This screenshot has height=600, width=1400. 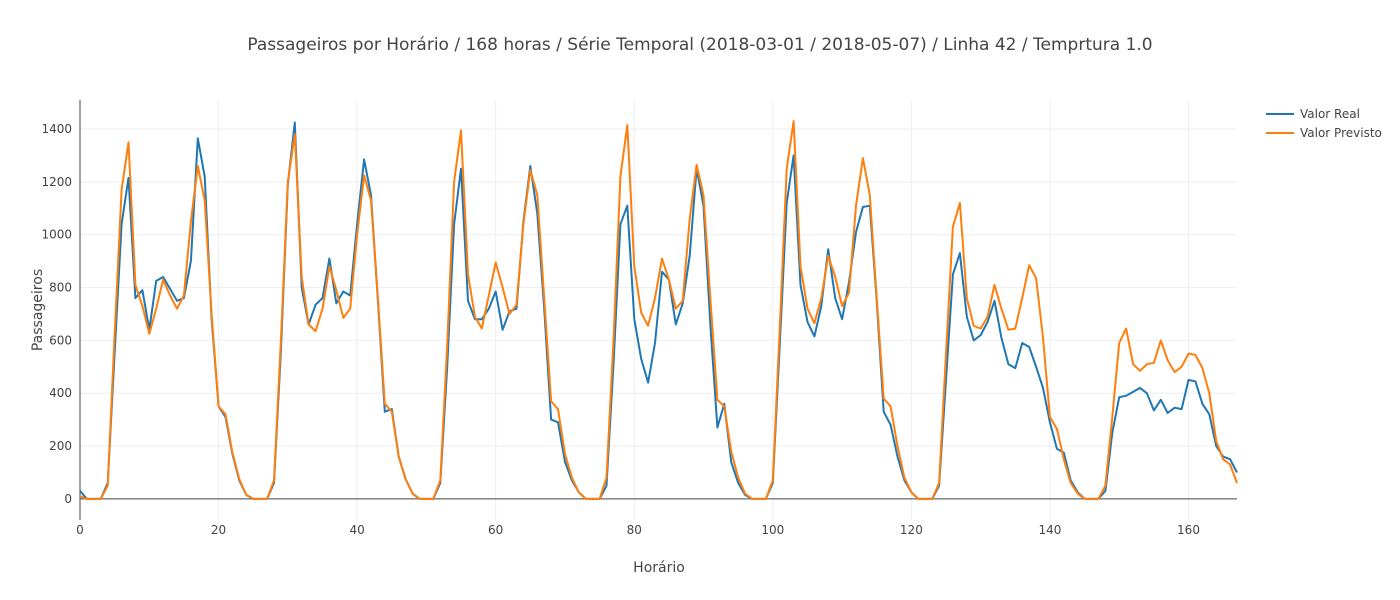 What do you see at coordinates (659, 568) in the screenshot?
I see `x-axis-title: Horário` at bounding box center [659, 568].